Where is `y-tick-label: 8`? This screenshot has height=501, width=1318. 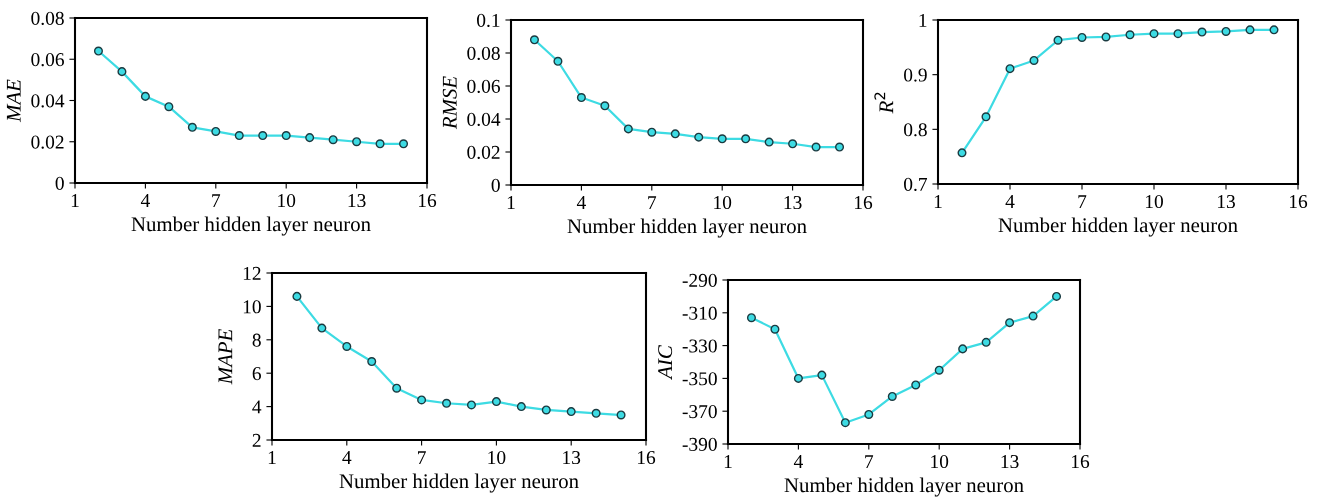
y-tick-label: 8 is located at coordinates (256, 340).